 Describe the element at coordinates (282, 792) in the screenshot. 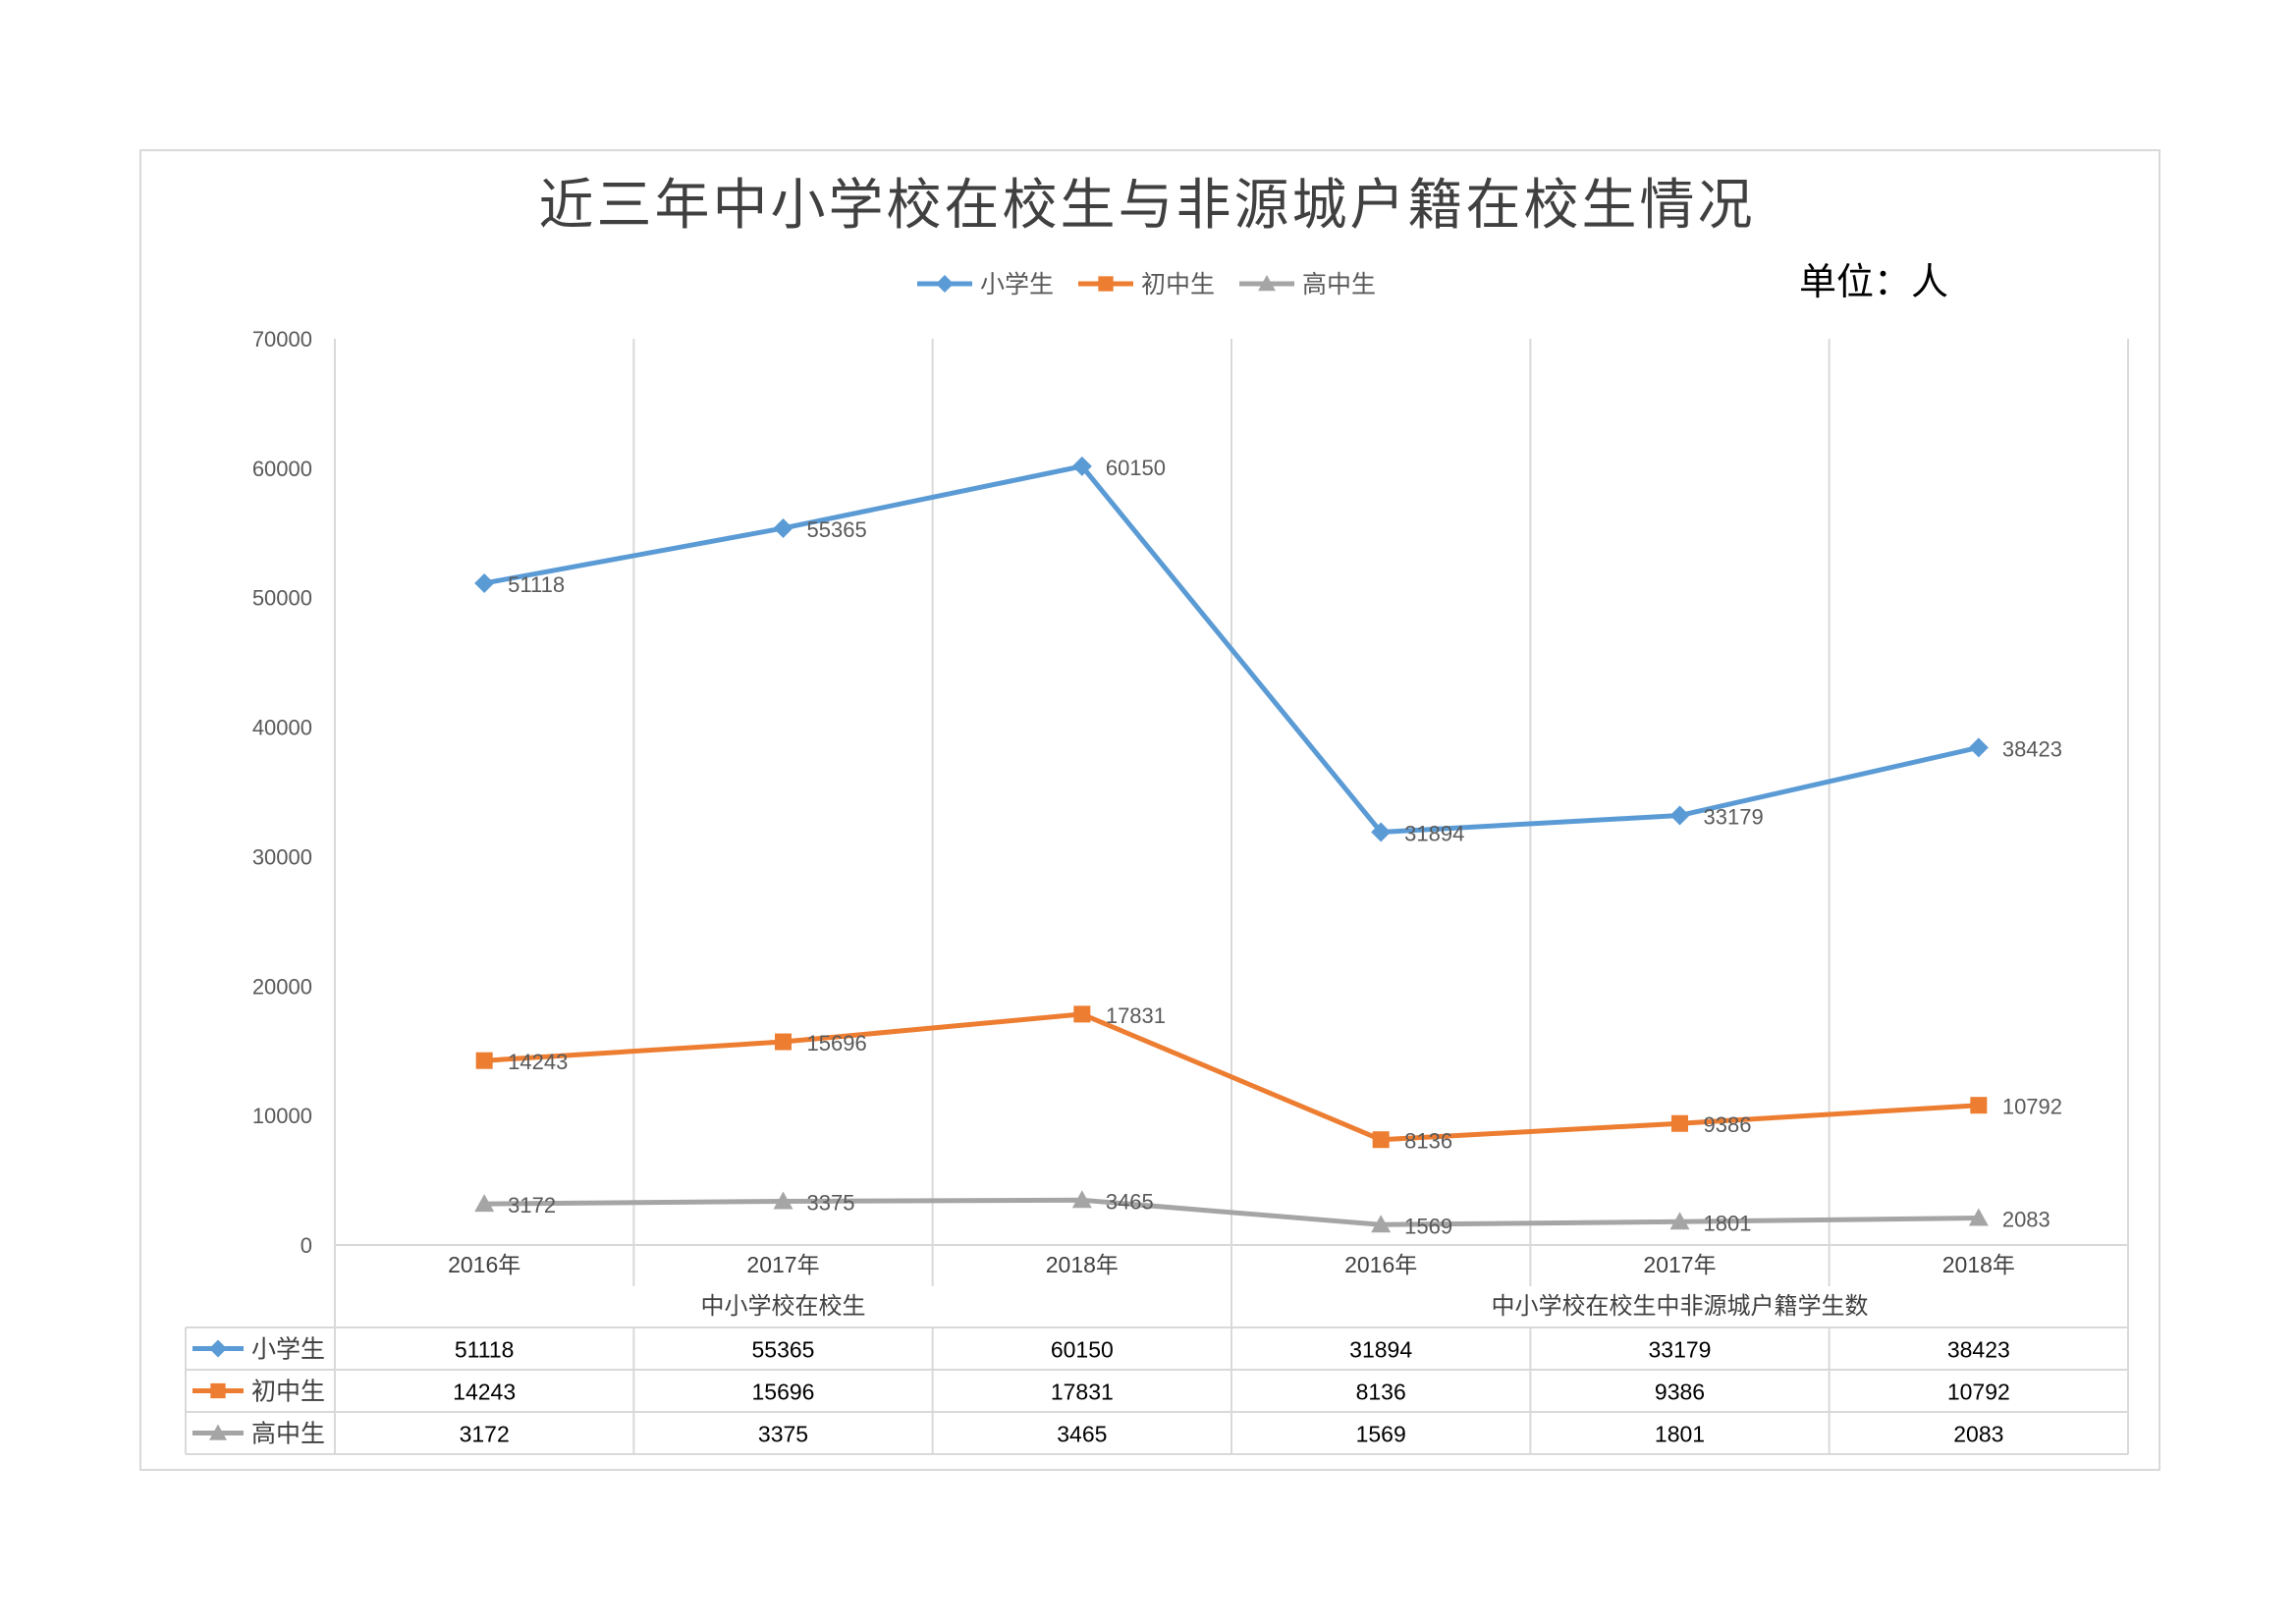

I see `y-axis-ticks: 0 10000 20000 30000 40000 50000 60000 70000` at that location.